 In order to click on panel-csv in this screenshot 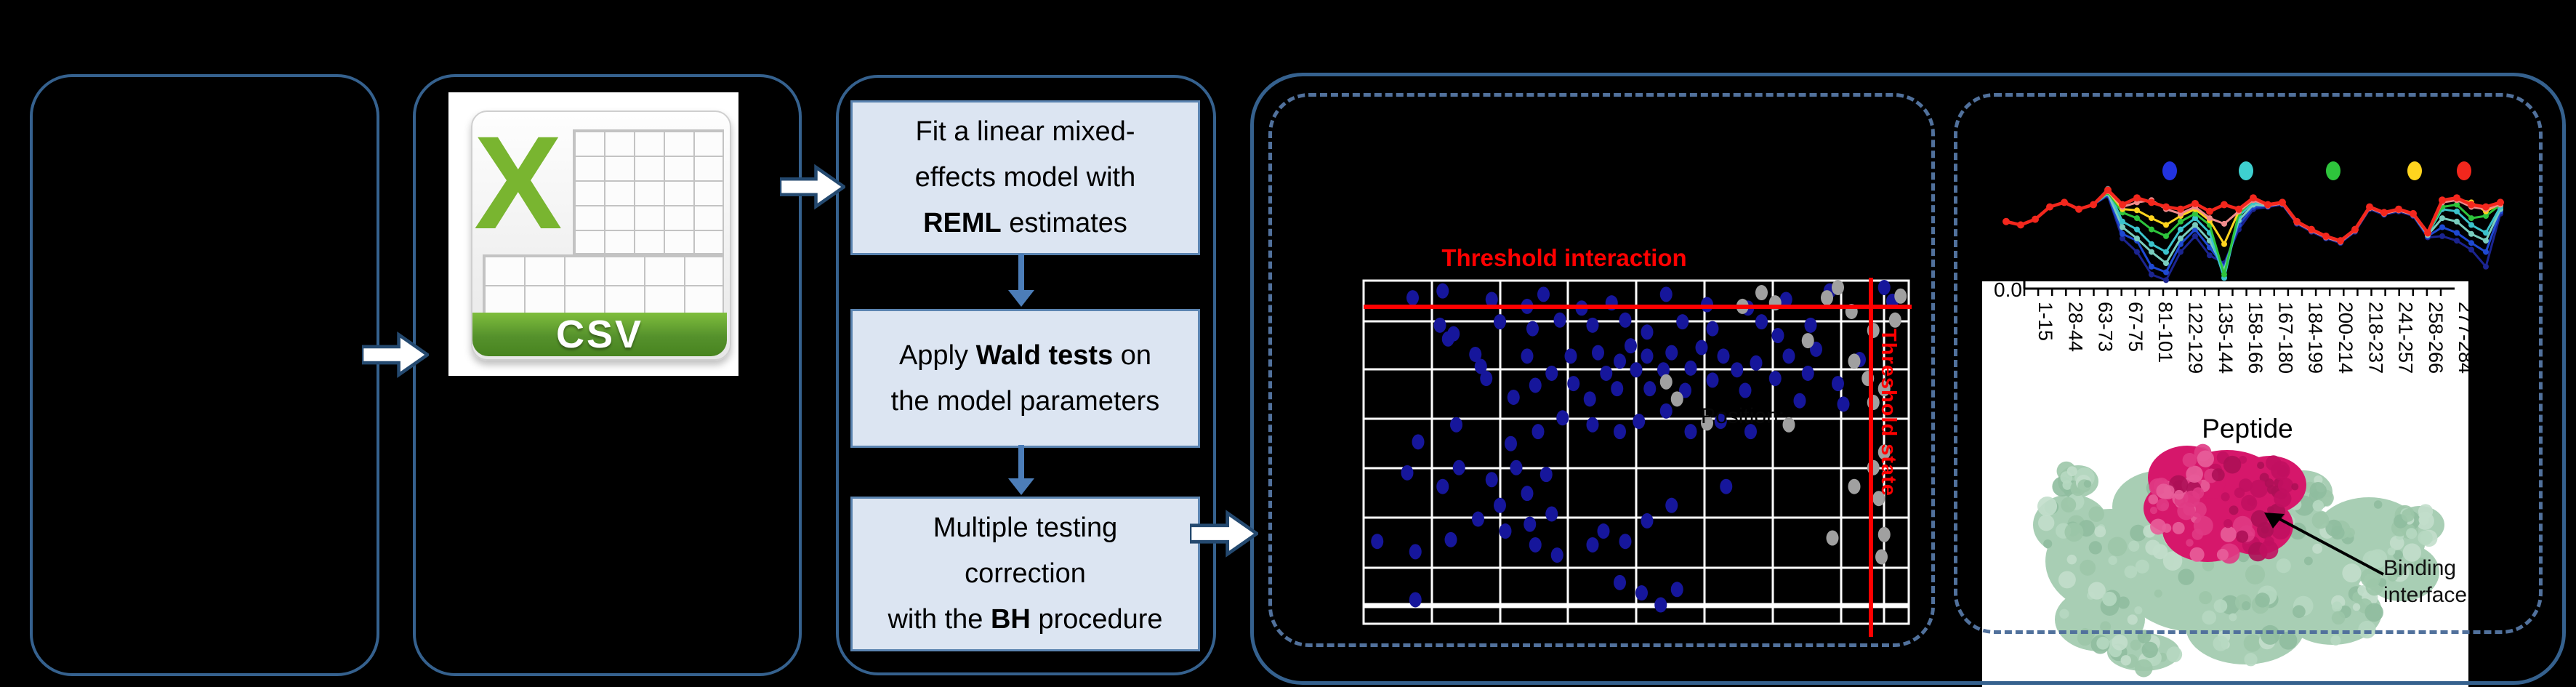, I will do `click(607, 375)`.